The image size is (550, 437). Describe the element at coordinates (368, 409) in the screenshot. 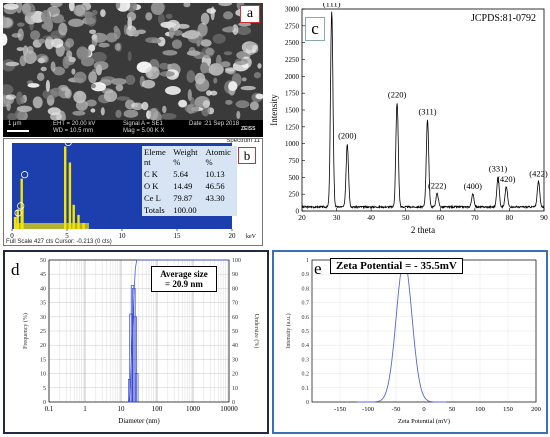

I see `zeta-x-tick-label: -100` at that location.